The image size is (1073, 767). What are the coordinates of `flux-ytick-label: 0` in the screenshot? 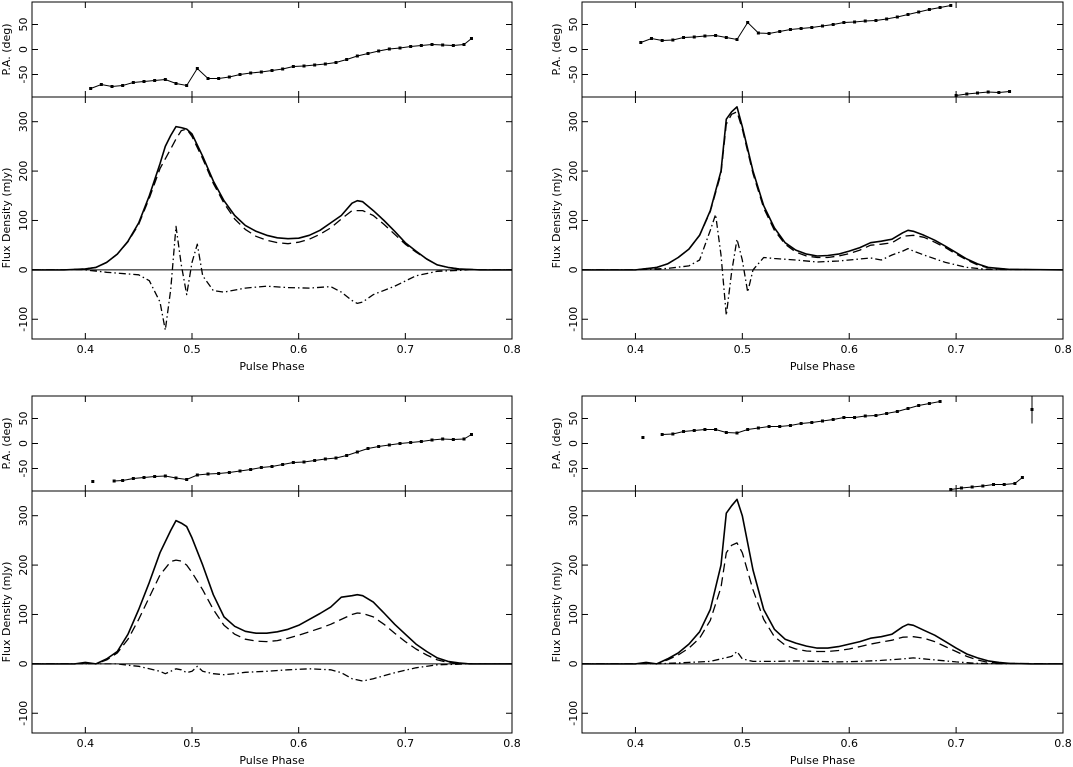 It's located at (573, 663).